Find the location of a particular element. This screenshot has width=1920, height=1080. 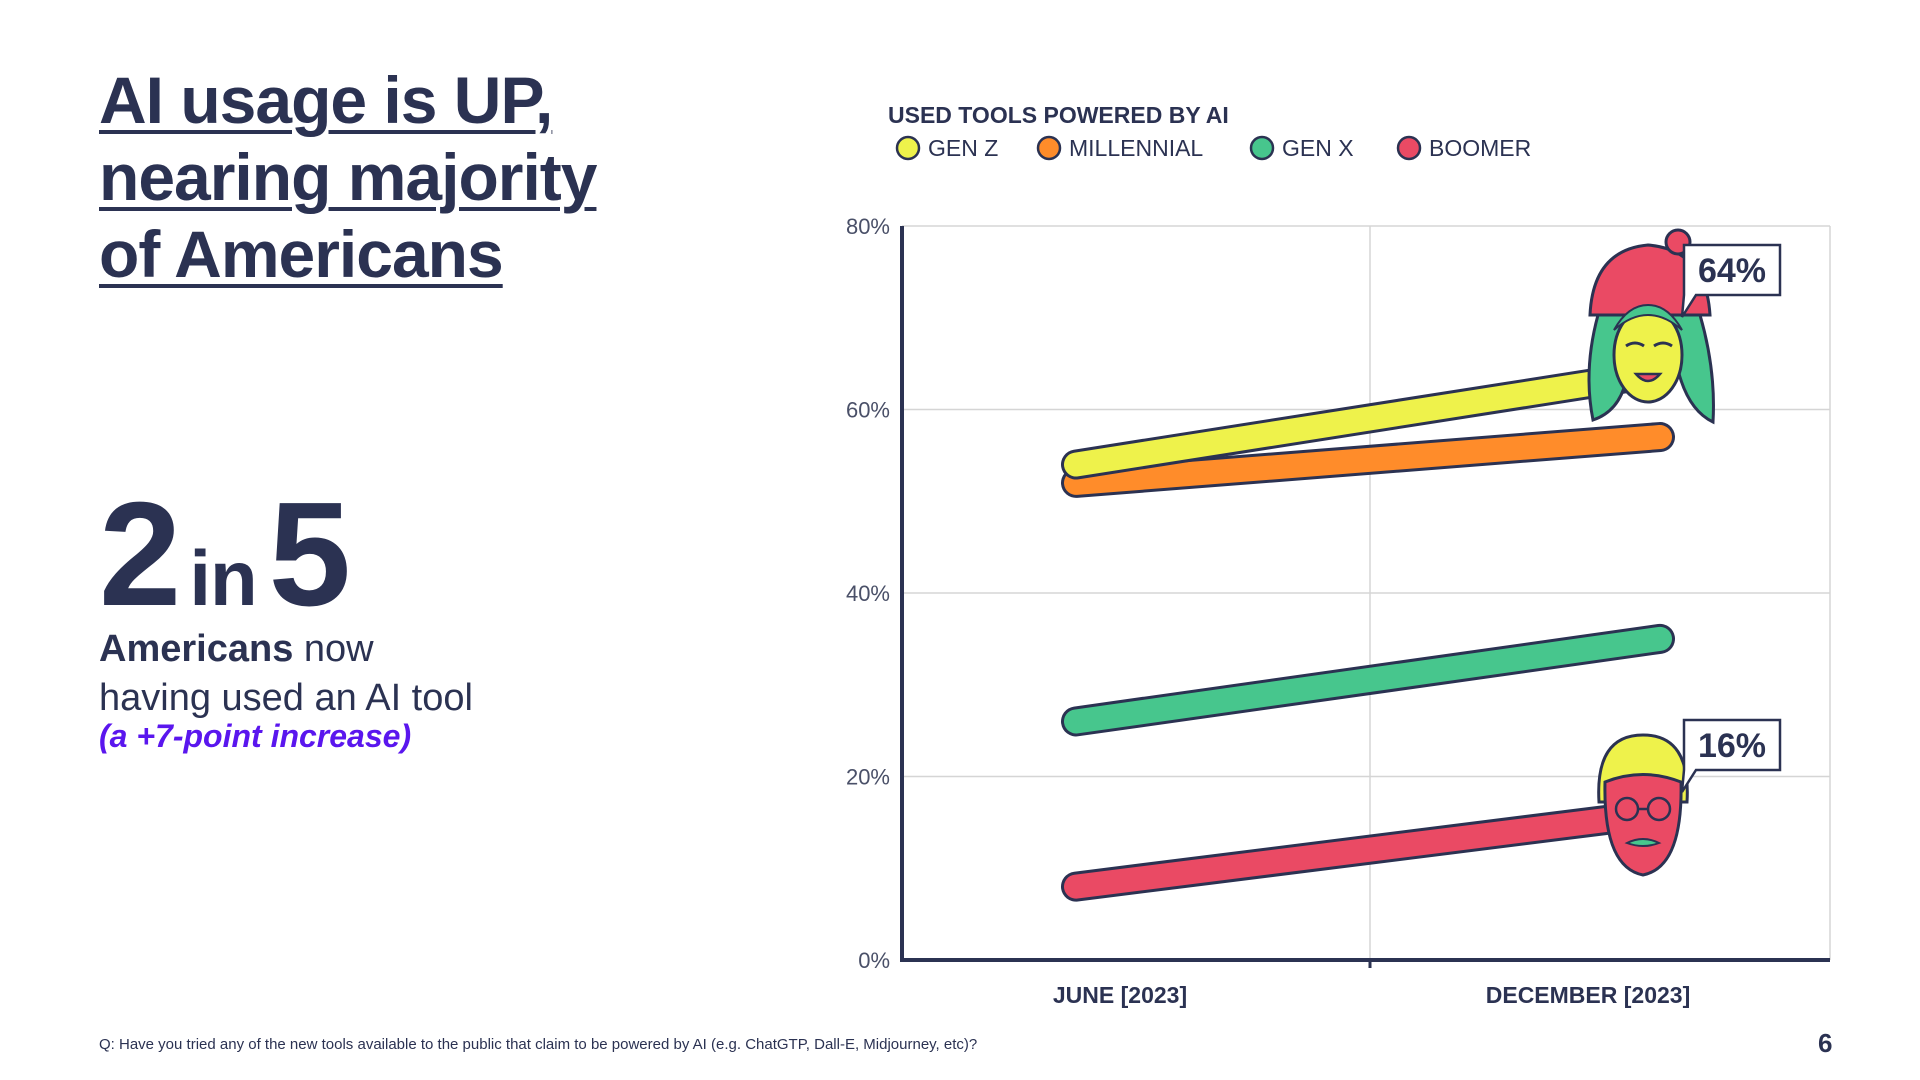

series-gen-z is located at coordinates (1368, 418).